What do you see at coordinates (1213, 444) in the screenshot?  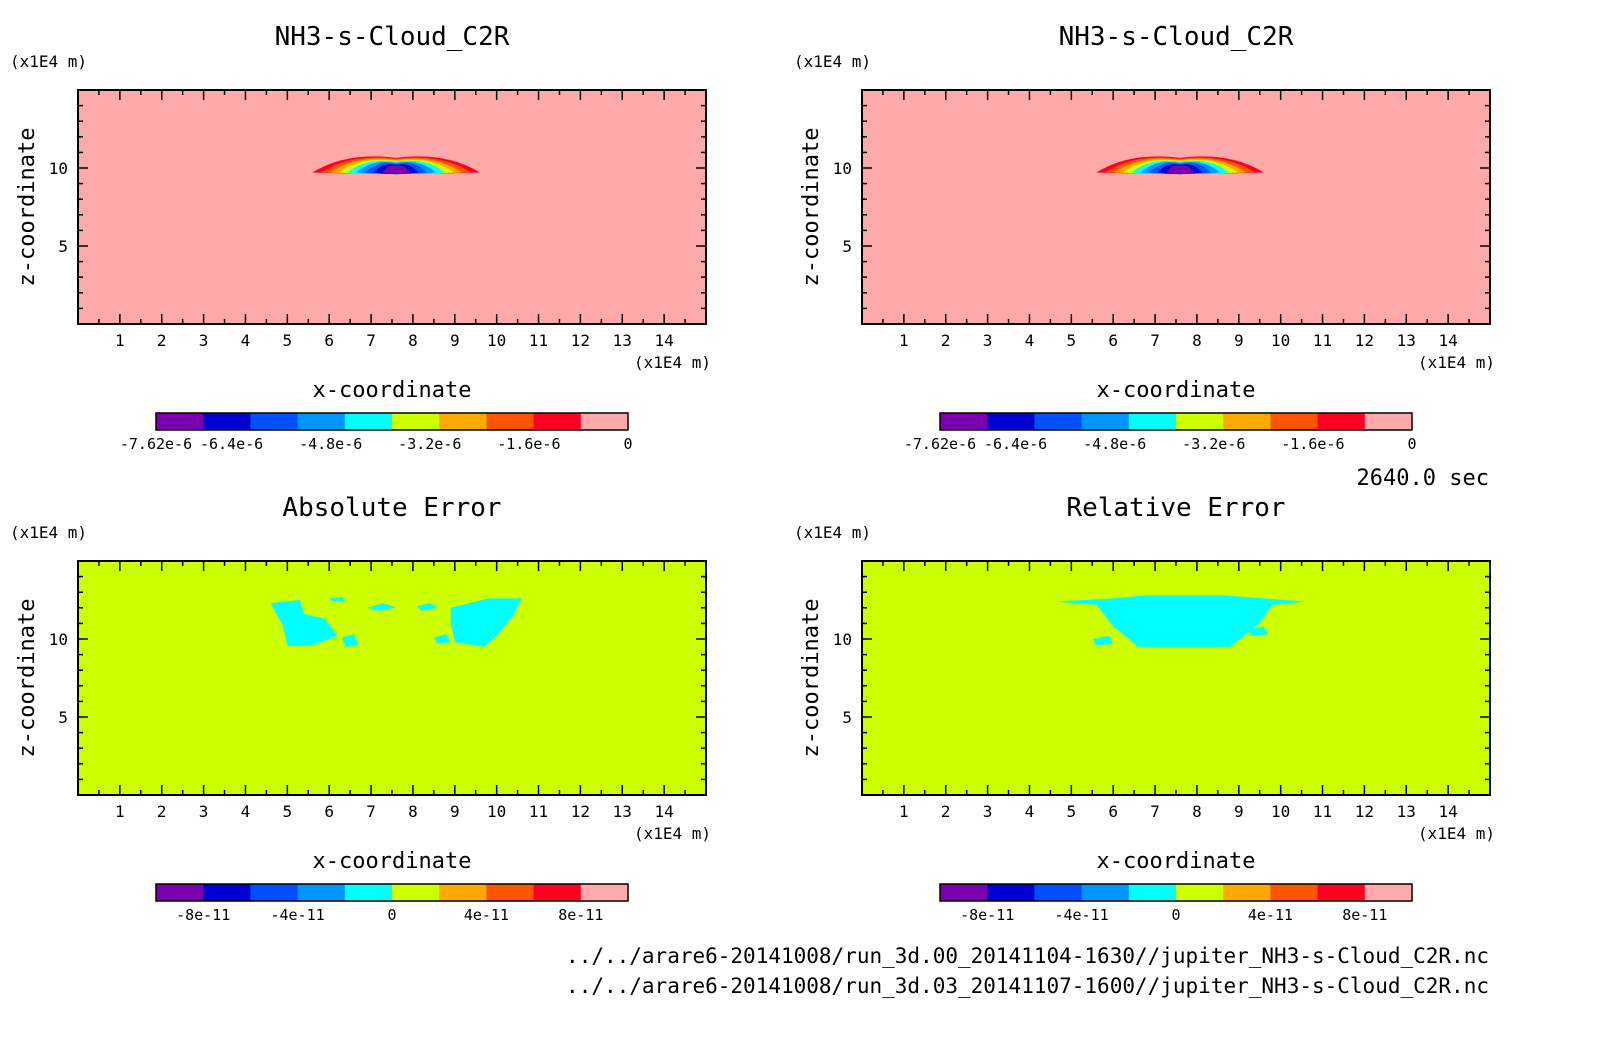 I see `colorbar-tick-label: -3.2e-6` at bounding box center [1213, 444].